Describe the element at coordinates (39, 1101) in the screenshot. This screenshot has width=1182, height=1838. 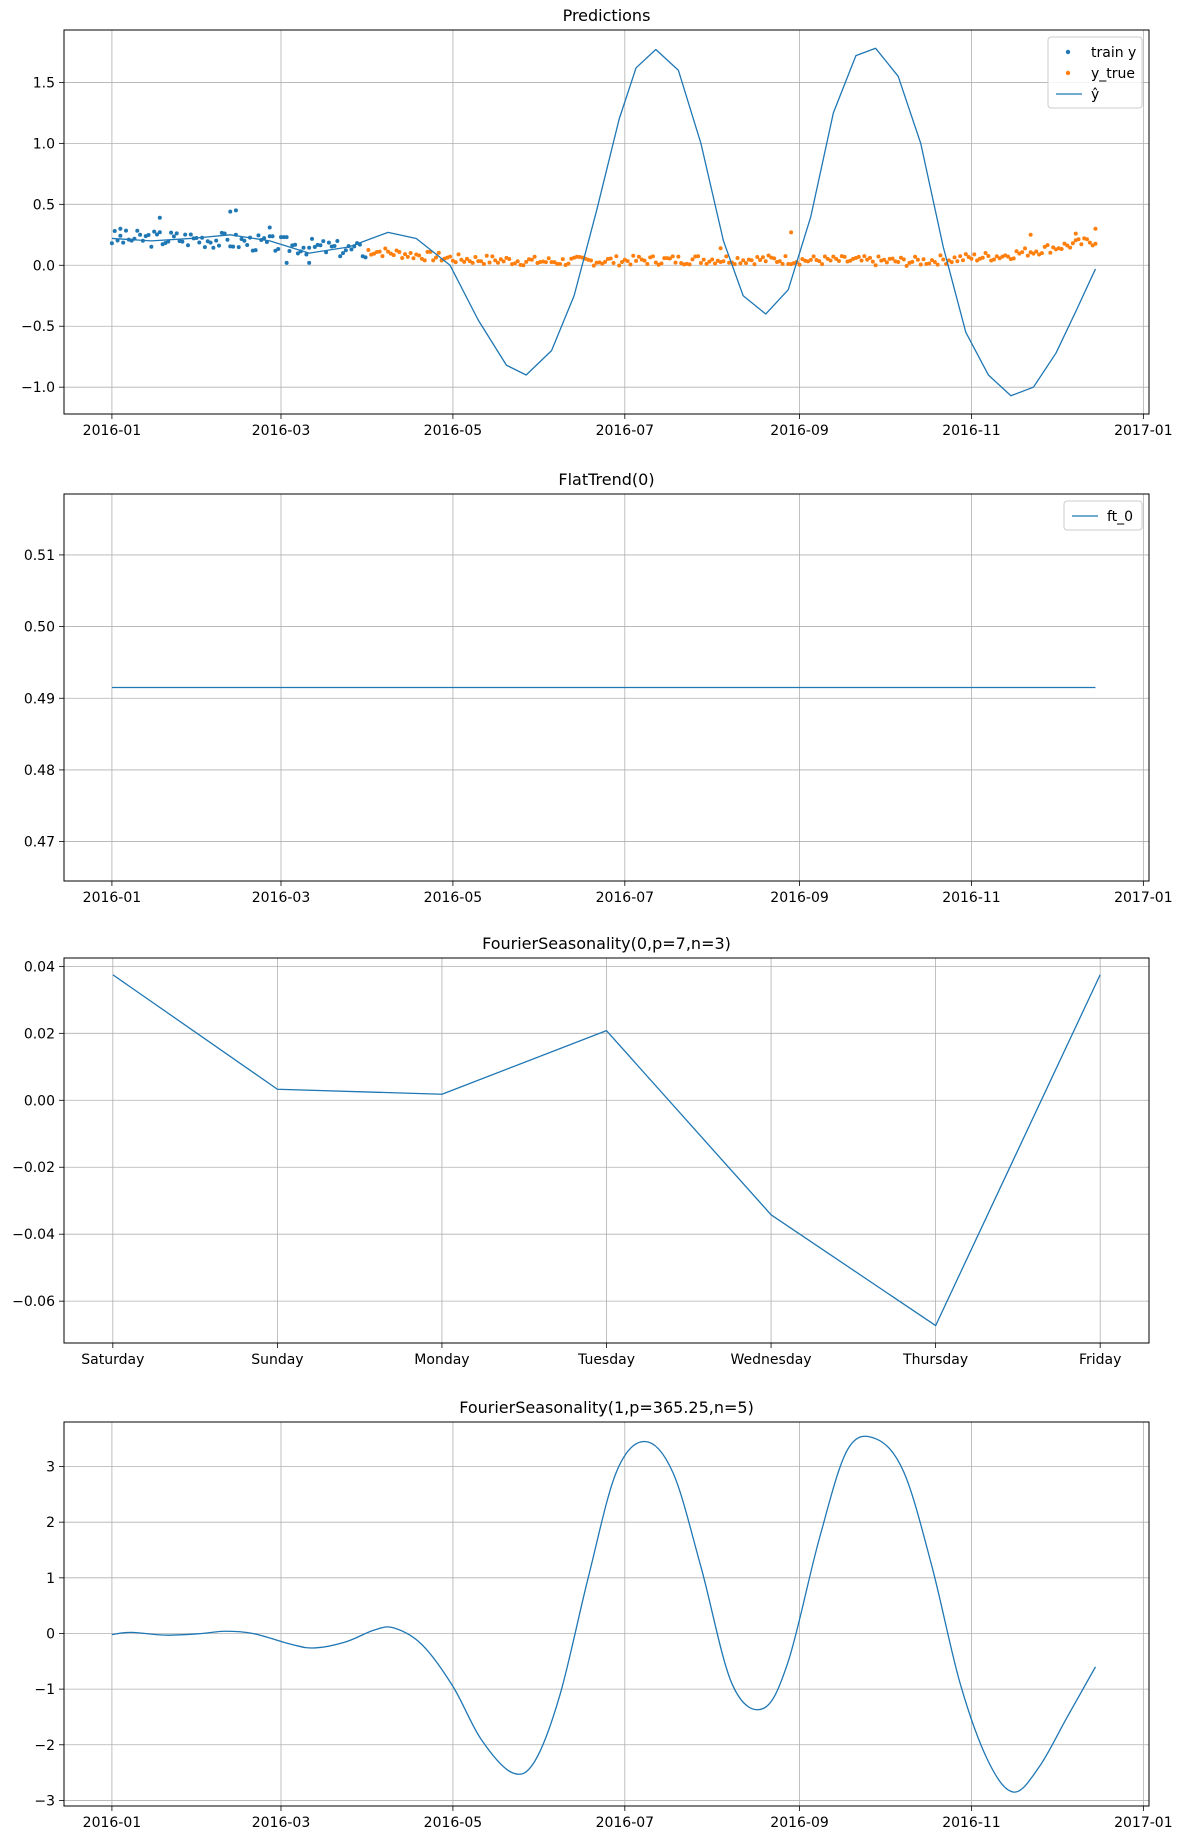
I see `y-tick-label: 0.00` at that location.